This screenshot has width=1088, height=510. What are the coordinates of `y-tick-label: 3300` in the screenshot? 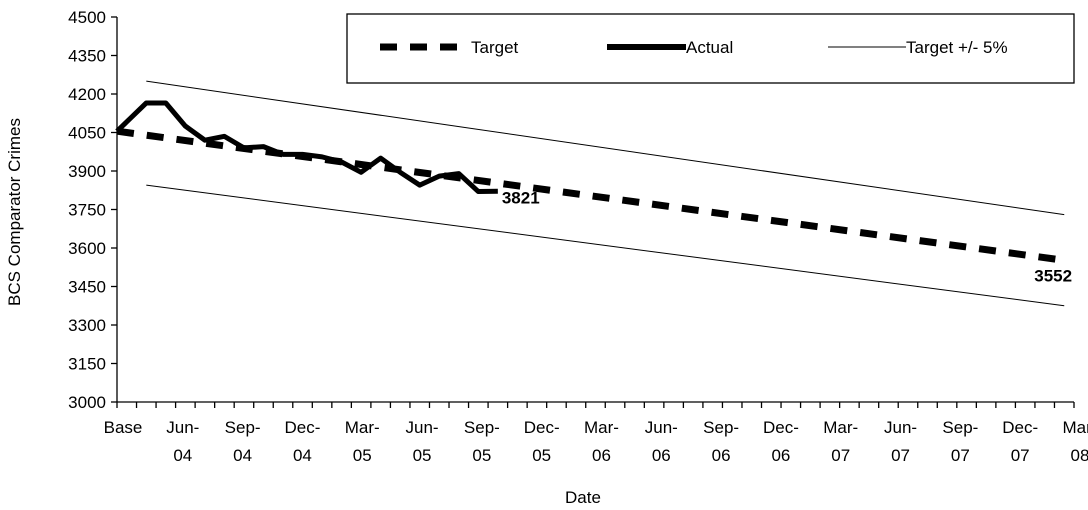 It's located at (87, 325).